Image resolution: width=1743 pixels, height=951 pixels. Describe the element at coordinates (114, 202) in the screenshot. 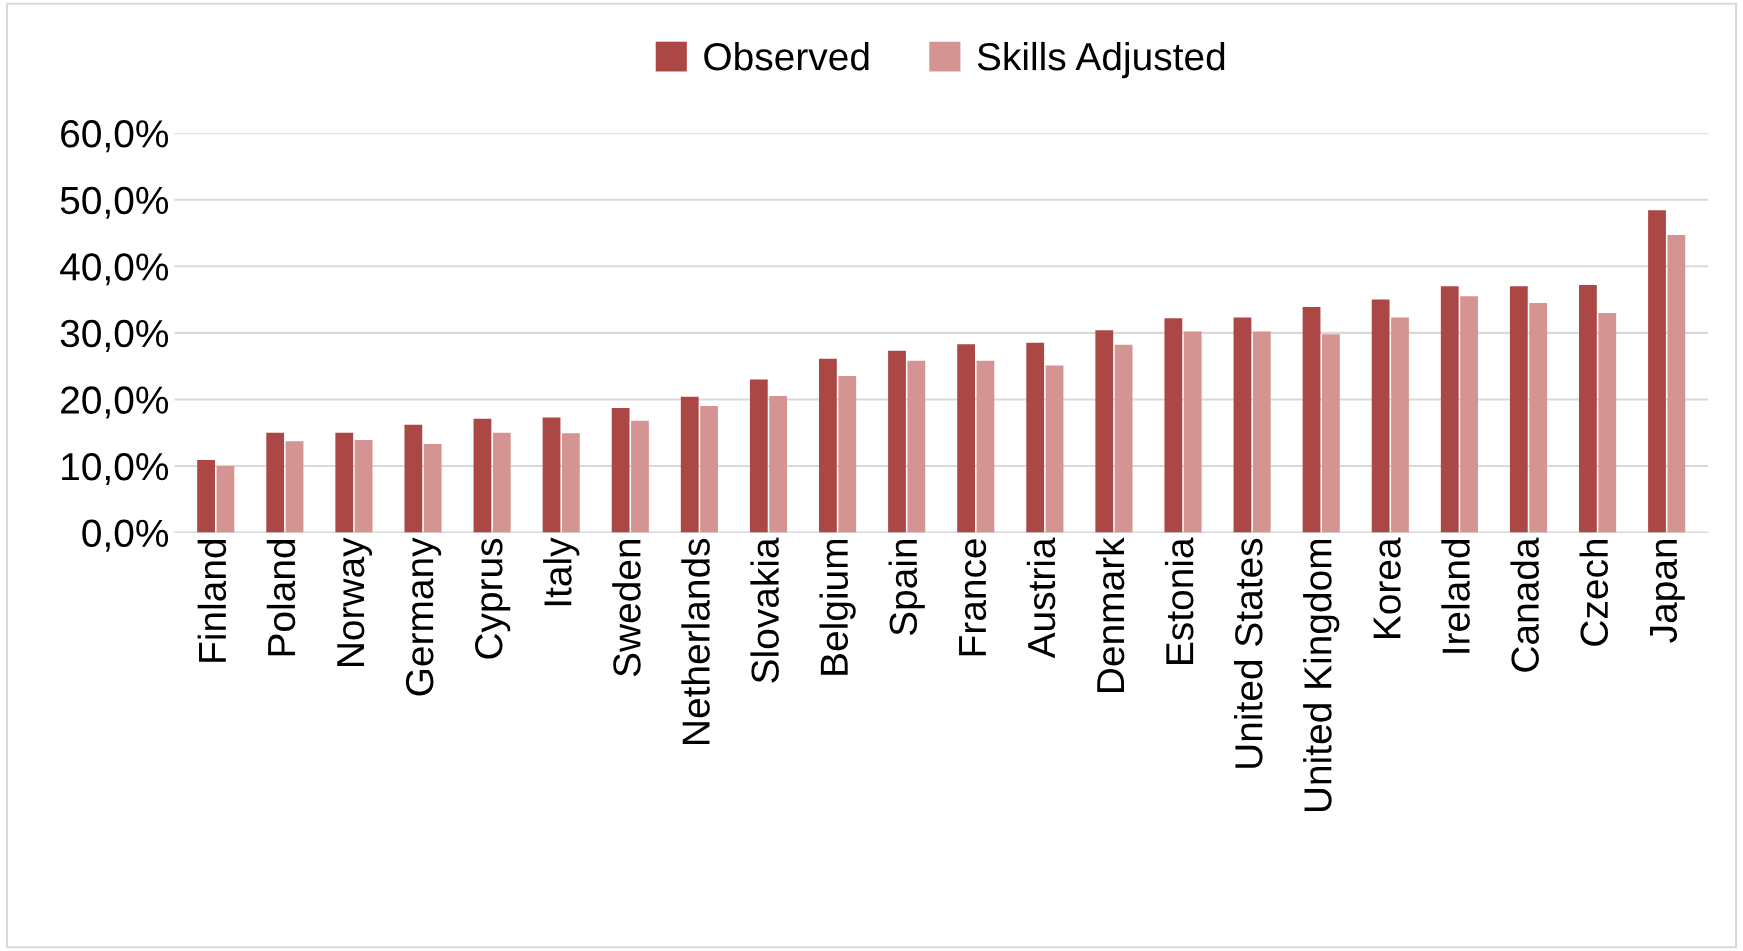

I see `y-tick-label: 50,0%` at that location.